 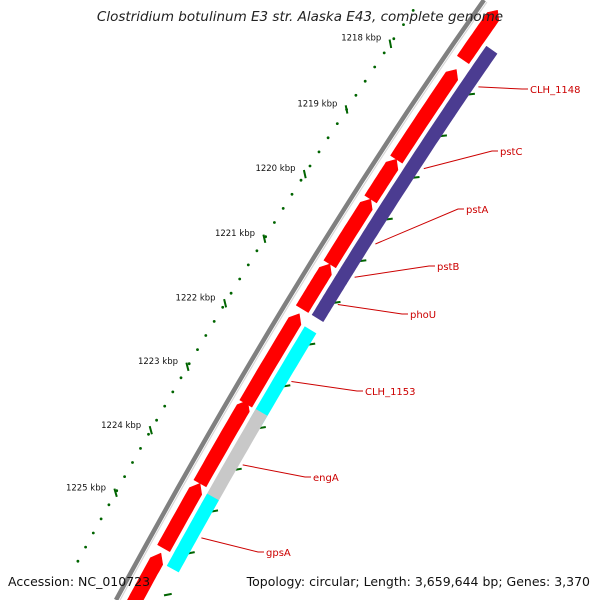 I want to click on ruler-tick-label: 1222 kbp, so click(x=196, y=299).